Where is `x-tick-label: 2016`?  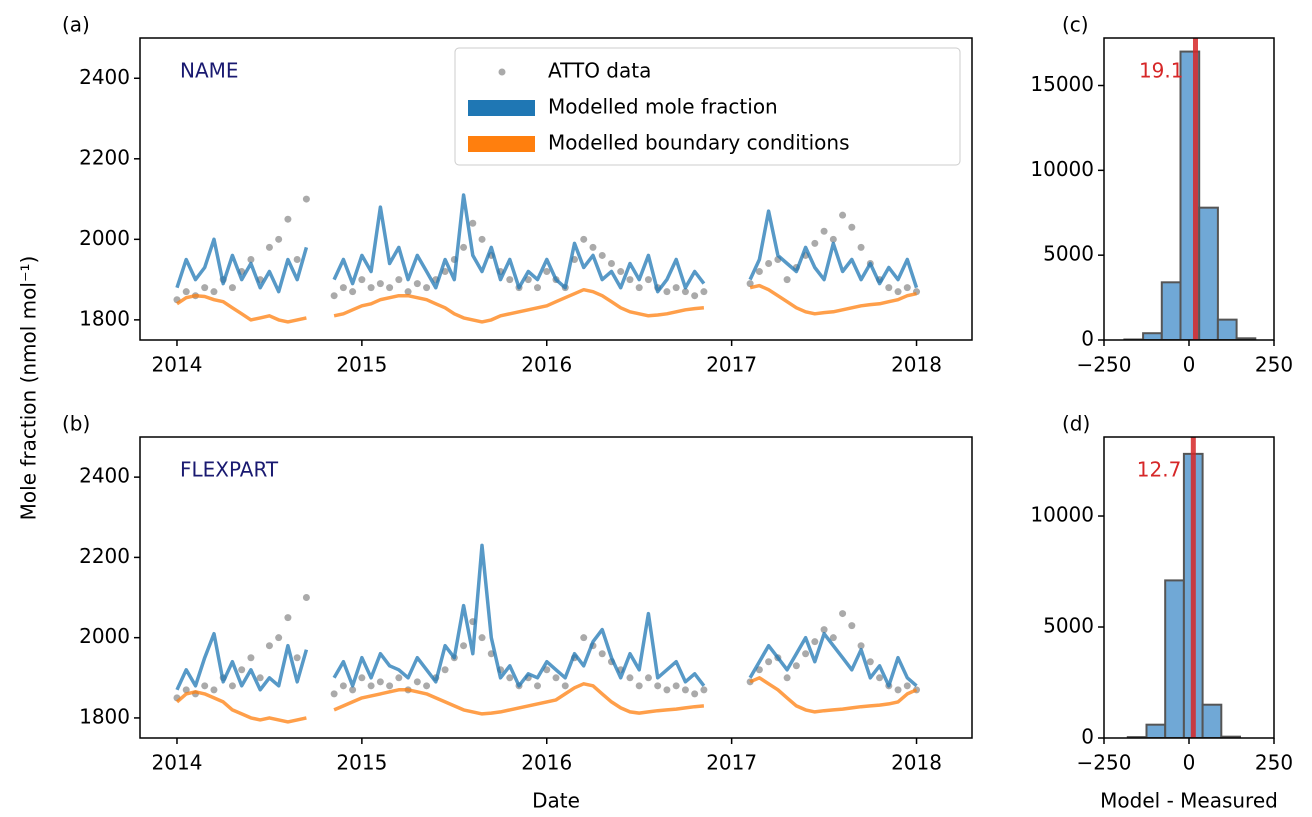
x-tick-label: 2016 is located at coordinates (546, 763).